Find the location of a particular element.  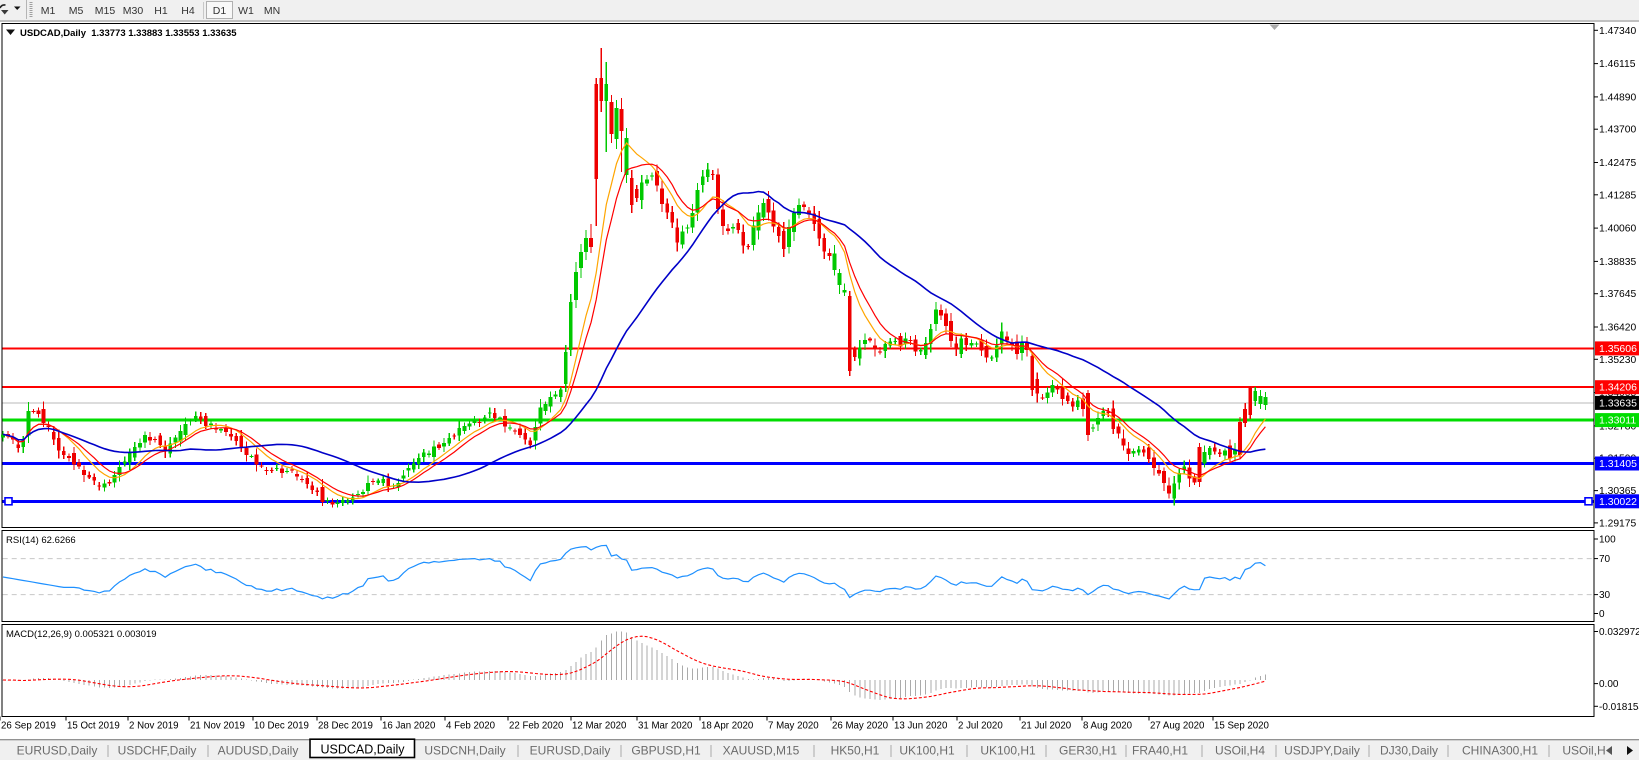

svg-text: 1.31405 is located at coordinates (1618, 464).